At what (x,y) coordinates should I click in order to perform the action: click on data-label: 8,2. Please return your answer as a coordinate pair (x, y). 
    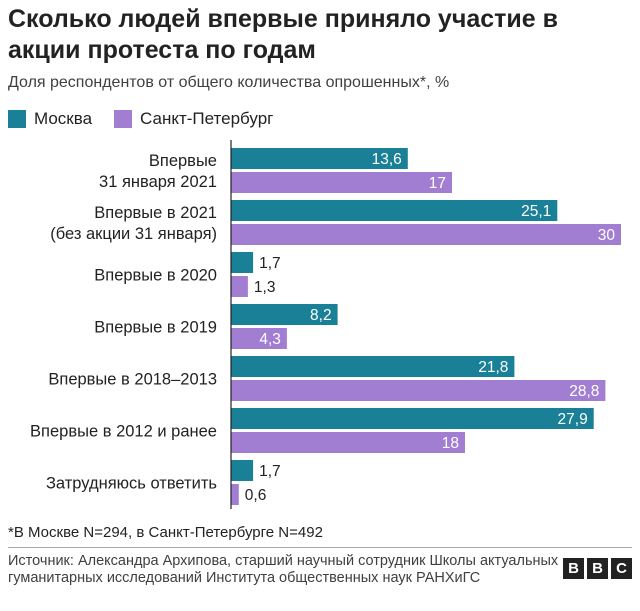
    Looking at the image, I should click on (321, 315).